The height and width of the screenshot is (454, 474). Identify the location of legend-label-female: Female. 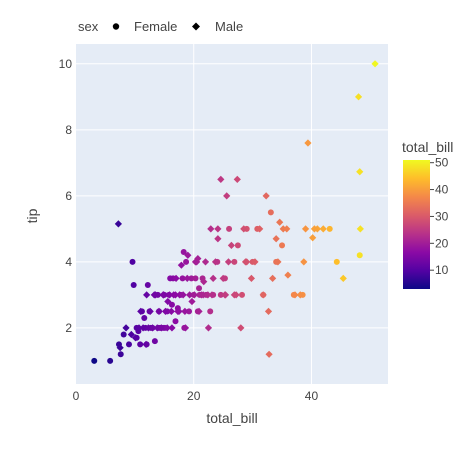
(155, 26).